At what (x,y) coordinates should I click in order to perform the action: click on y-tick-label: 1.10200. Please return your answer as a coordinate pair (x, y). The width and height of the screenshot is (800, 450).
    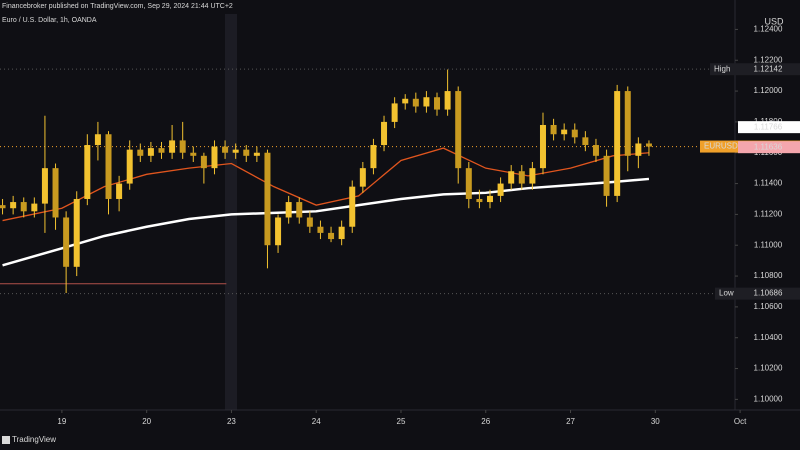
    Looking at the image, I should click on (768, 368).